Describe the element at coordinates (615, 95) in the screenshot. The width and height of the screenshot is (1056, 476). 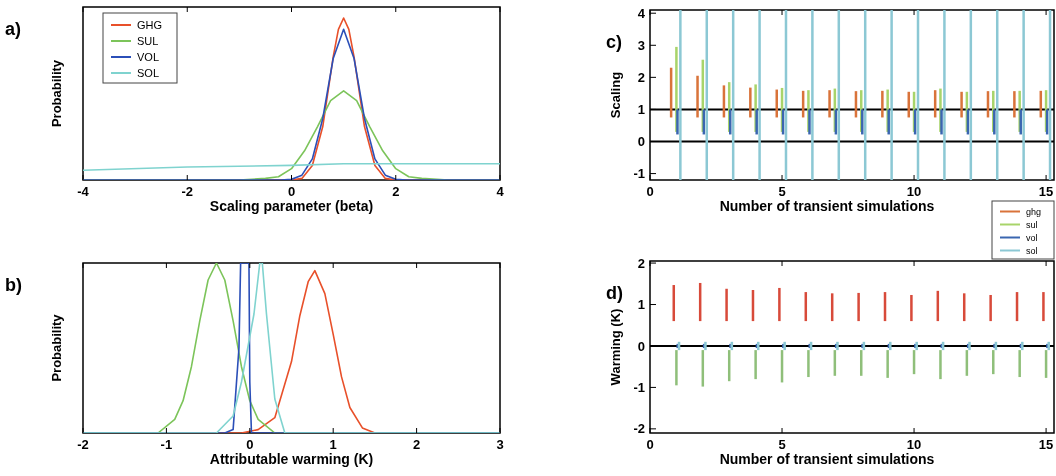
I see `y-axis-title: Scaling` at that location.